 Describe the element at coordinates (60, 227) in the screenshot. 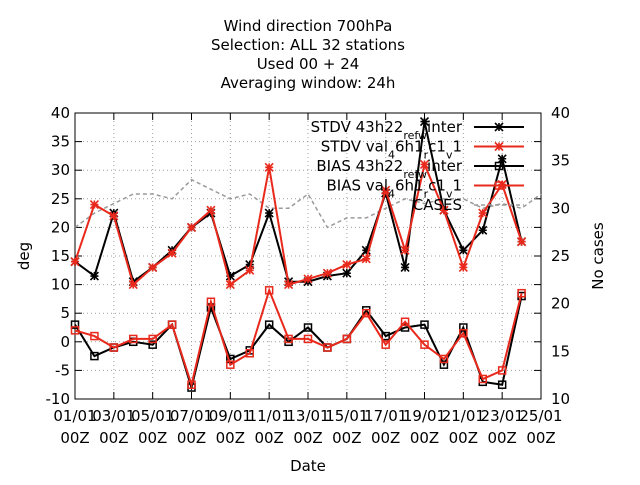

I see `y-tick-label: 20` at that location.